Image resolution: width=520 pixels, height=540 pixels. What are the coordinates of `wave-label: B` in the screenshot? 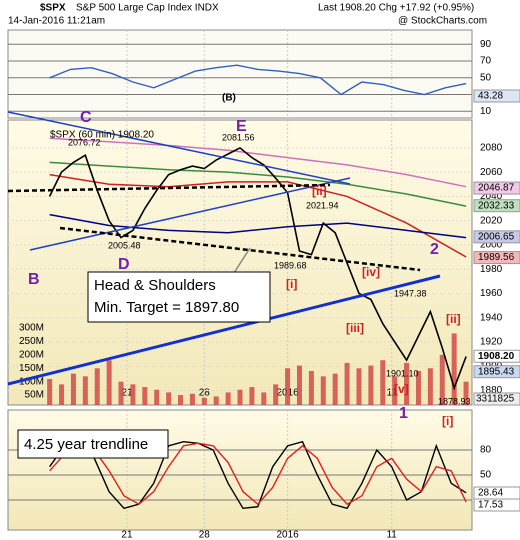 It's located at (34, 279).